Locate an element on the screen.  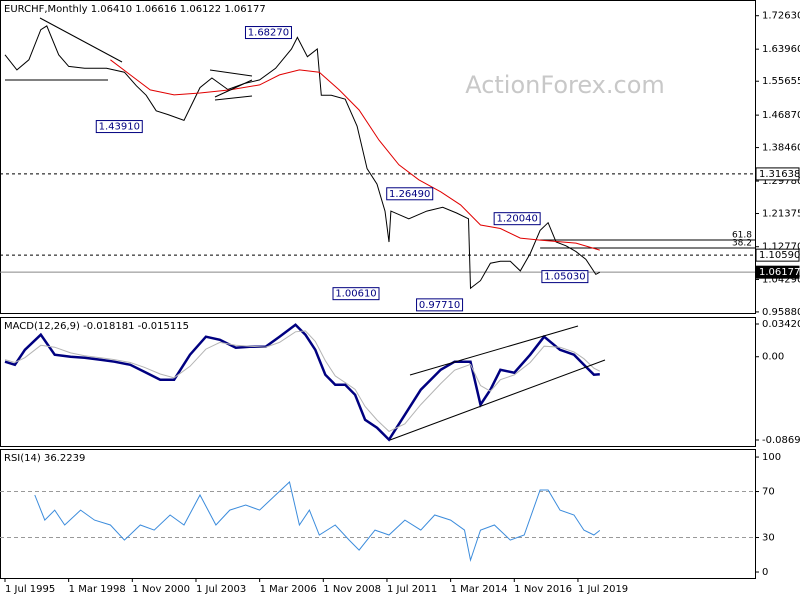
y-tick-label: -0.086933 is located at coordinates (781, 440).